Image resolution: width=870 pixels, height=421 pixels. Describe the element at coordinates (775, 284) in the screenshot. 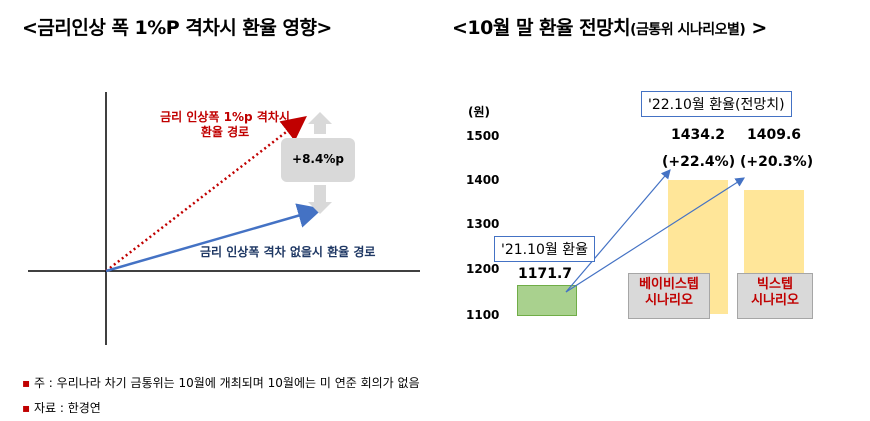

I see `scenario-label-big-step-line1: 빅스텝` at that location.